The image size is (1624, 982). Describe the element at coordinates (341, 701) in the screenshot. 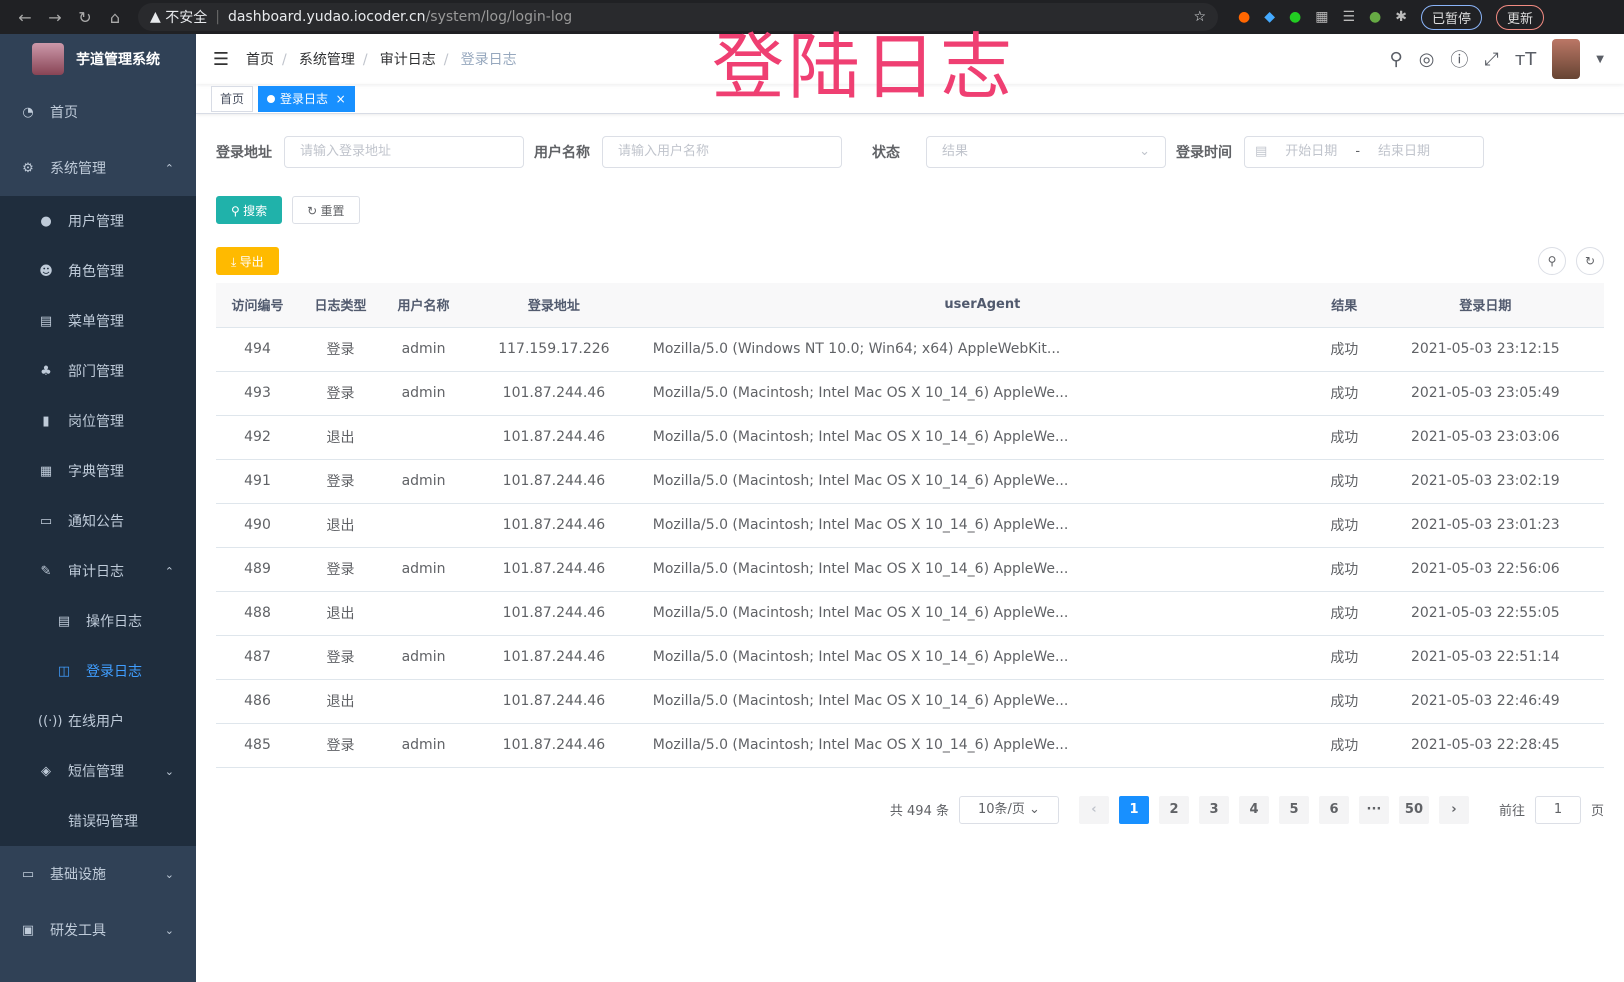

I see `table-cell: 退出` at that location.